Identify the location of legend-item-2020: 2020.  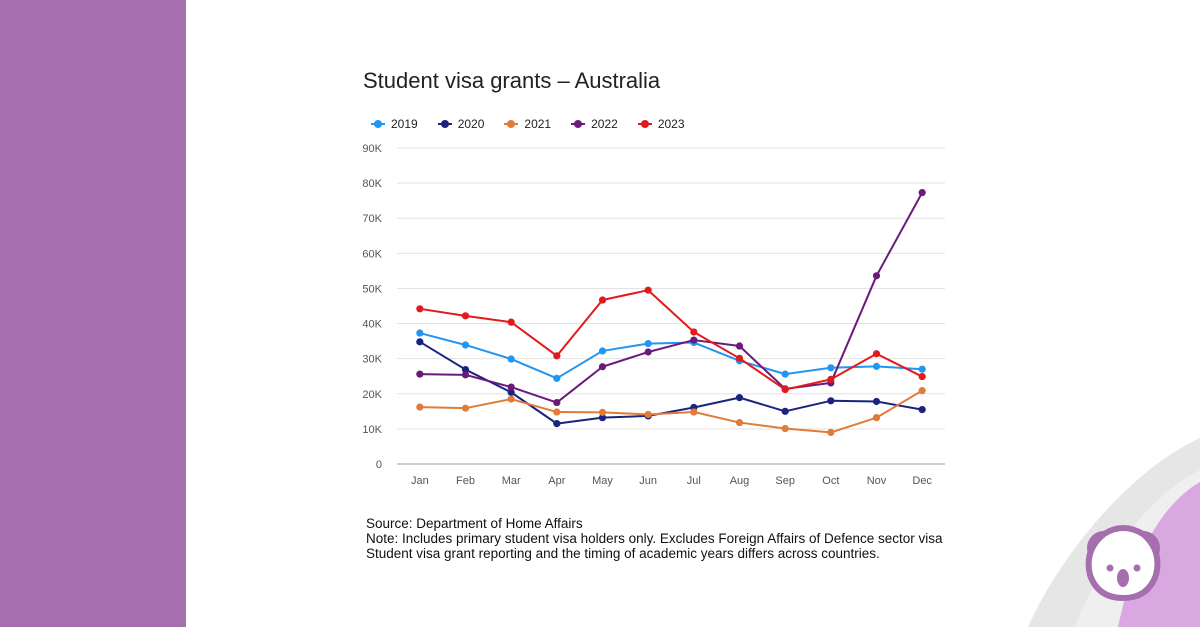
(461, 124).